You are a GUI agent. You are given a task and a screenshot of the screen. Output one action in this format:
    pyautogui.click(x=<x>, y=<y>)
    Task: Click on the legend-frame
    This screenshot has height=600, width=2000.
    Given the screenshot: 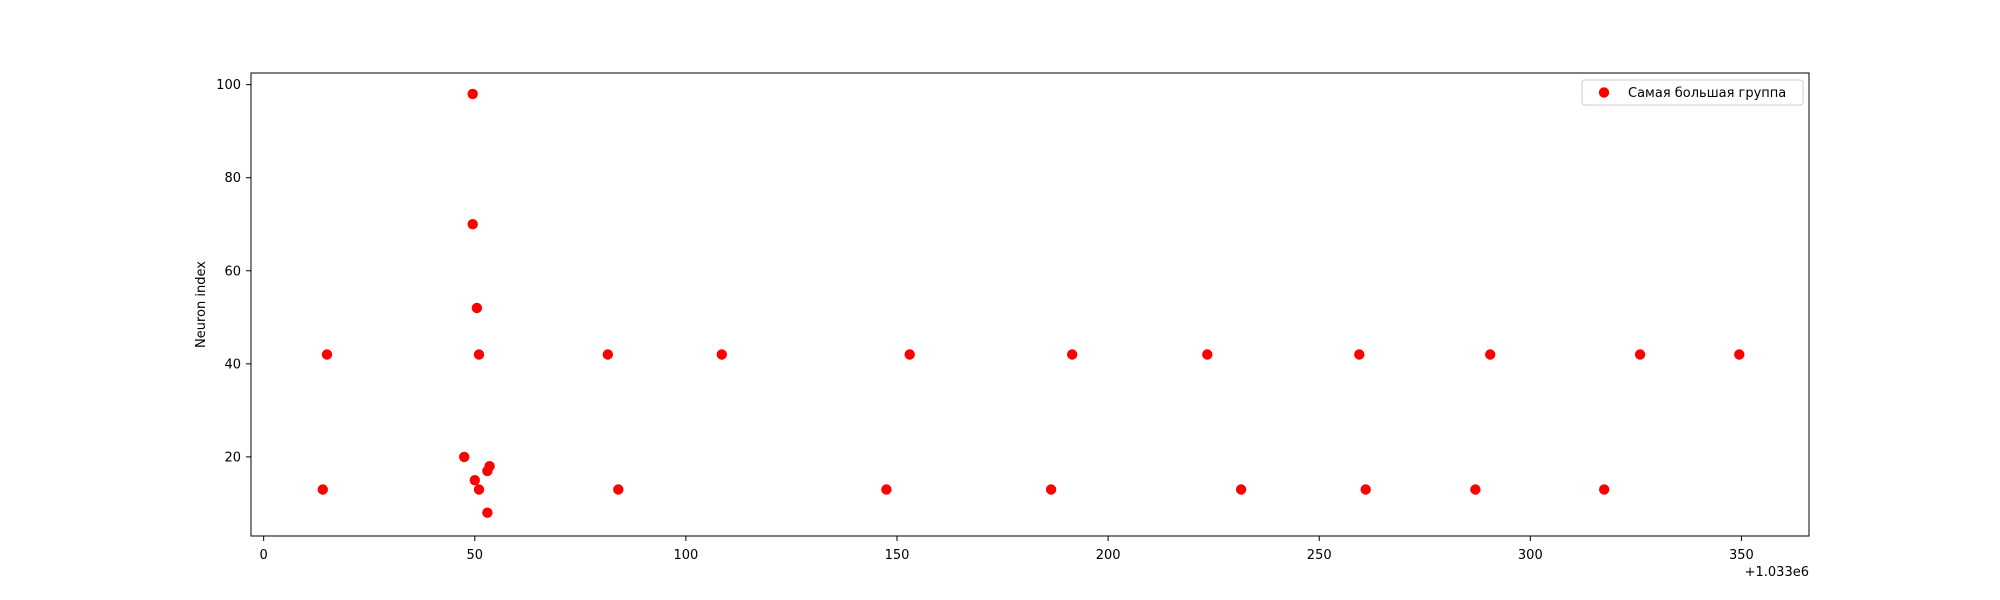 What is the action you would take?
    pyautogui.click(x=1692, y=92)
    